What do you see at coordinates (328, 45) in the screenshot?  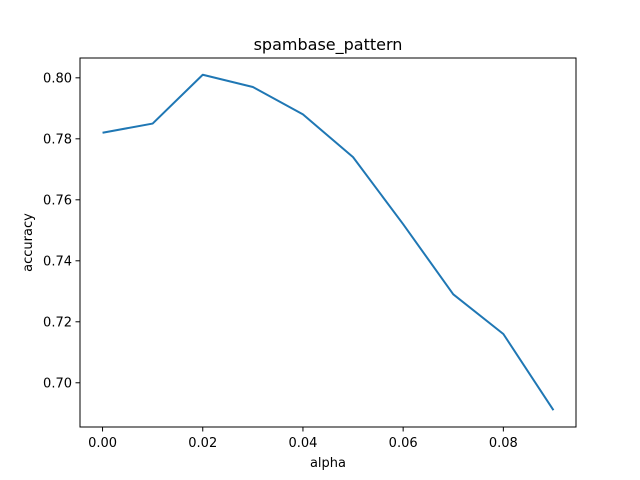 I see `chart-title: spambase_pattern` at bounding box center [328, 45].